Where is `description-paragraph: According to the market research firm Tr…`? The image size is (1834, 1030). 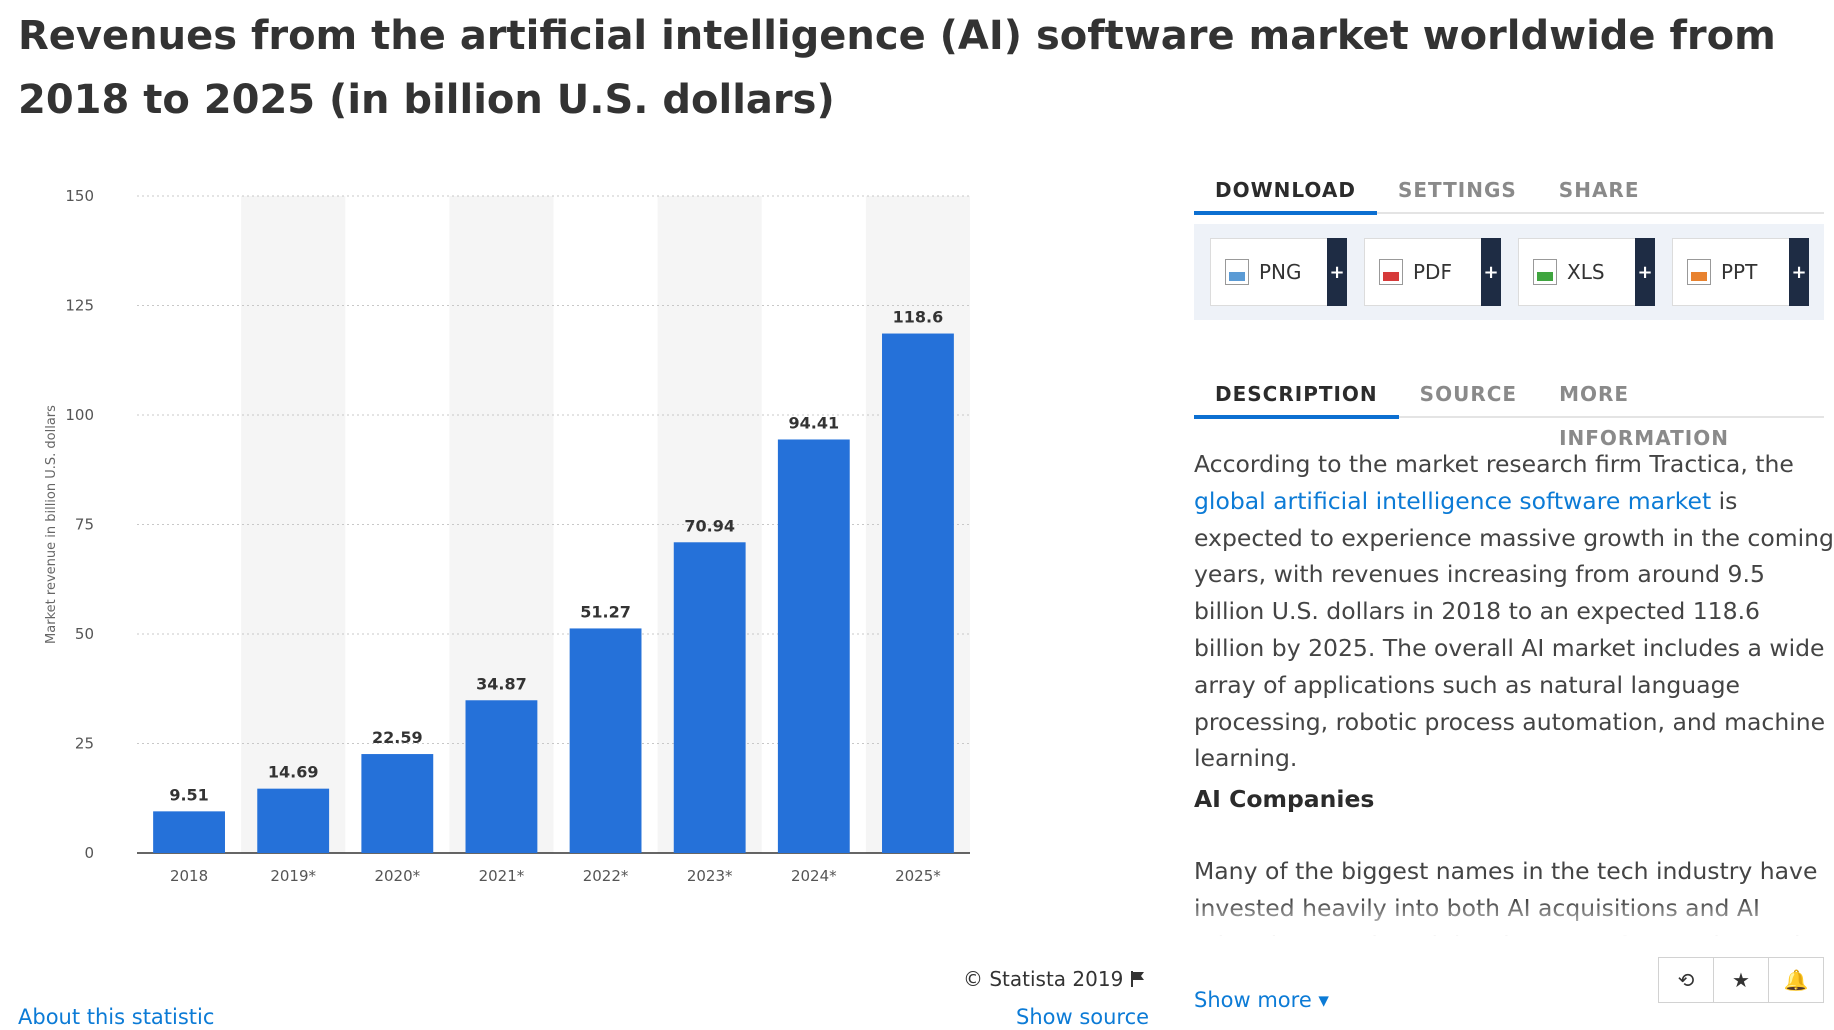
description-paragraph: According to the market research firm Tr… is located at coordinates (1514, 611).